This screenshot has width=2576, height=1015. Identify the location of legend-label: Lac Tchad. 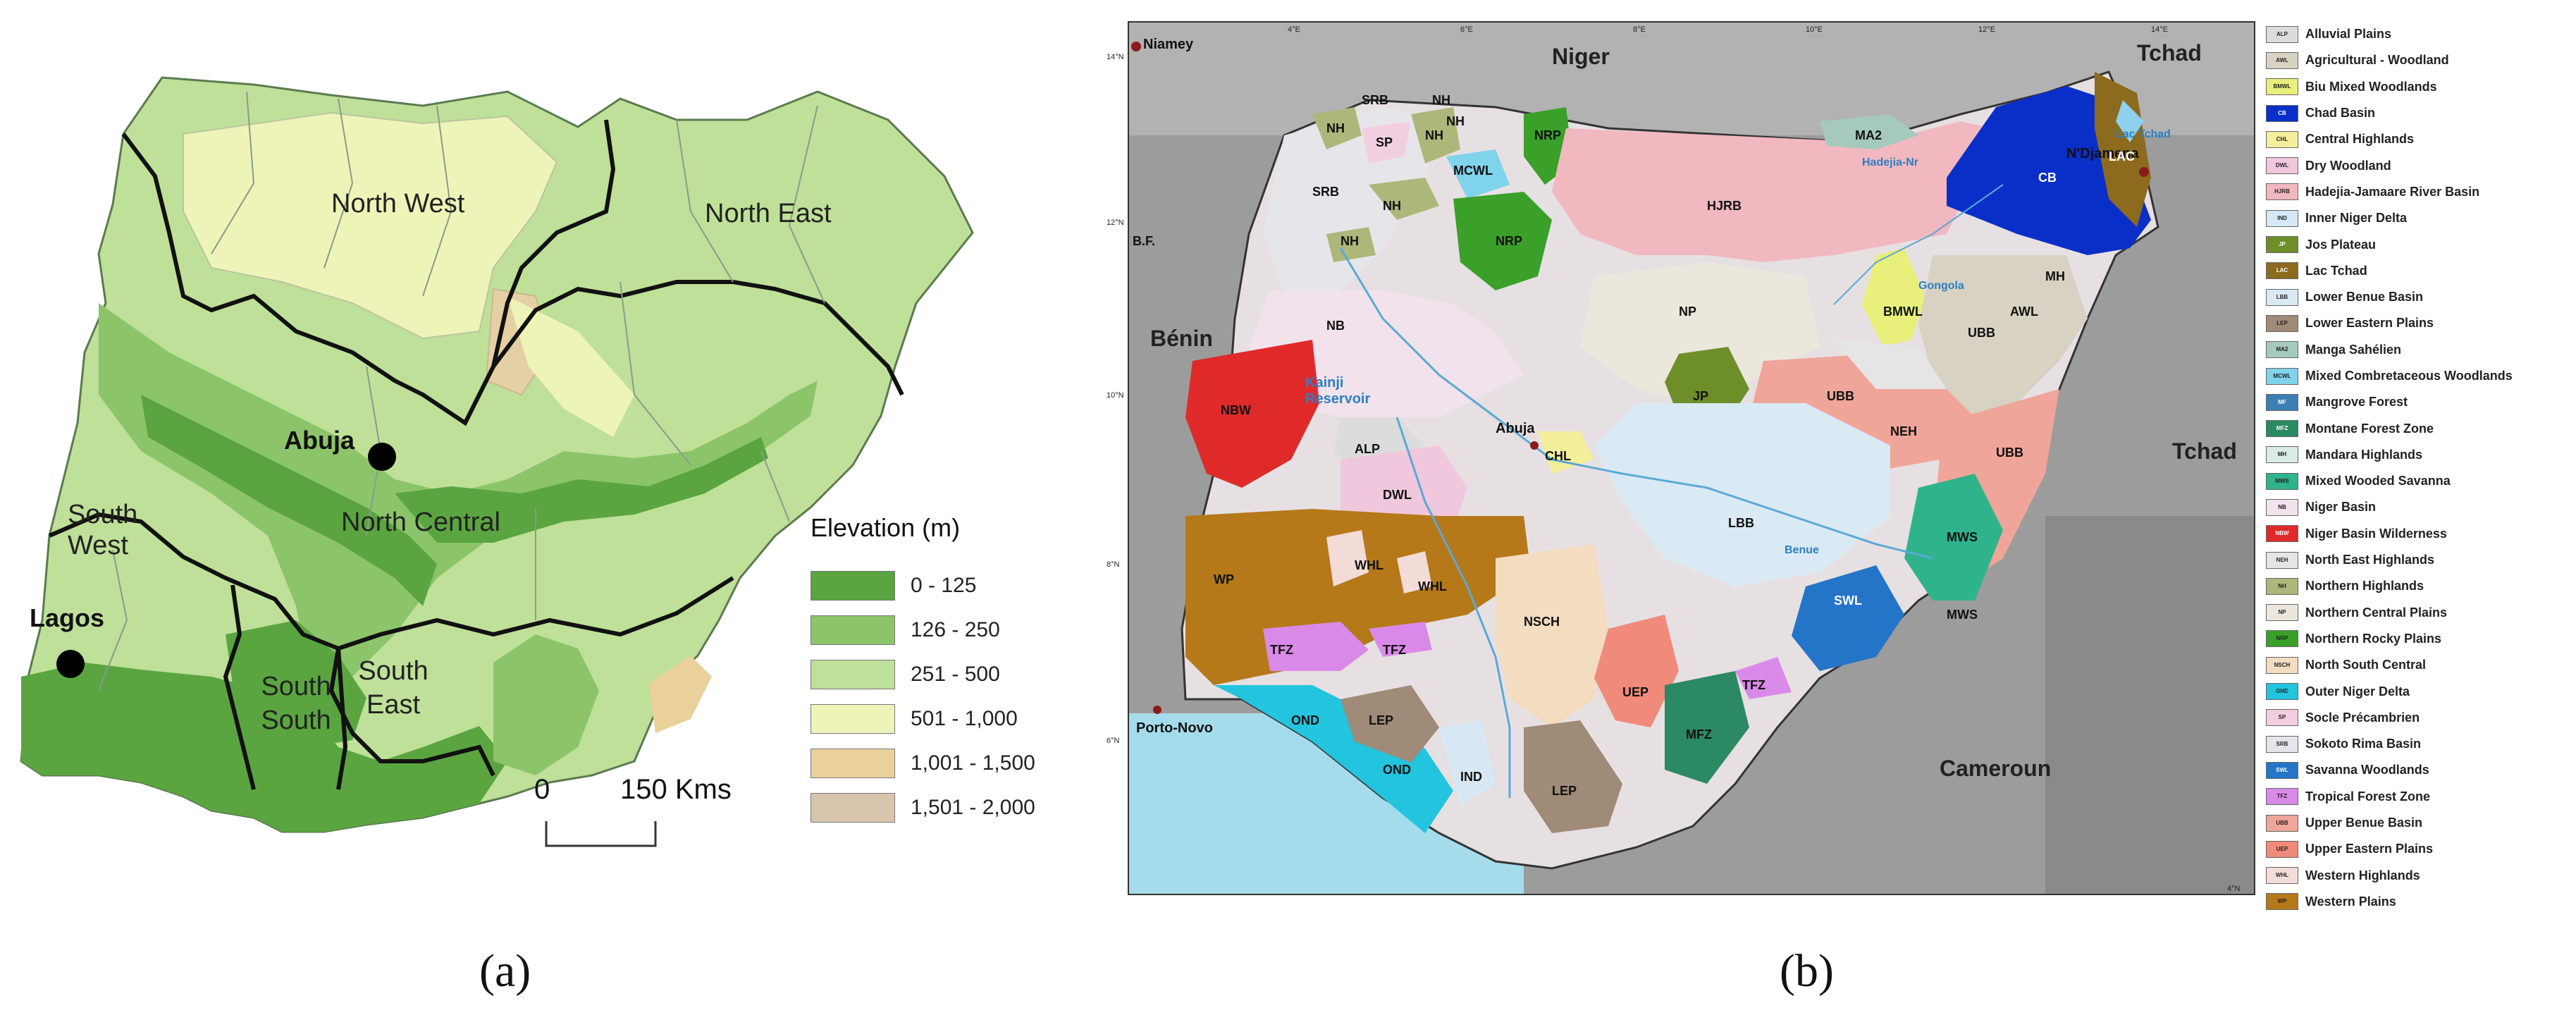
(2336, 270).